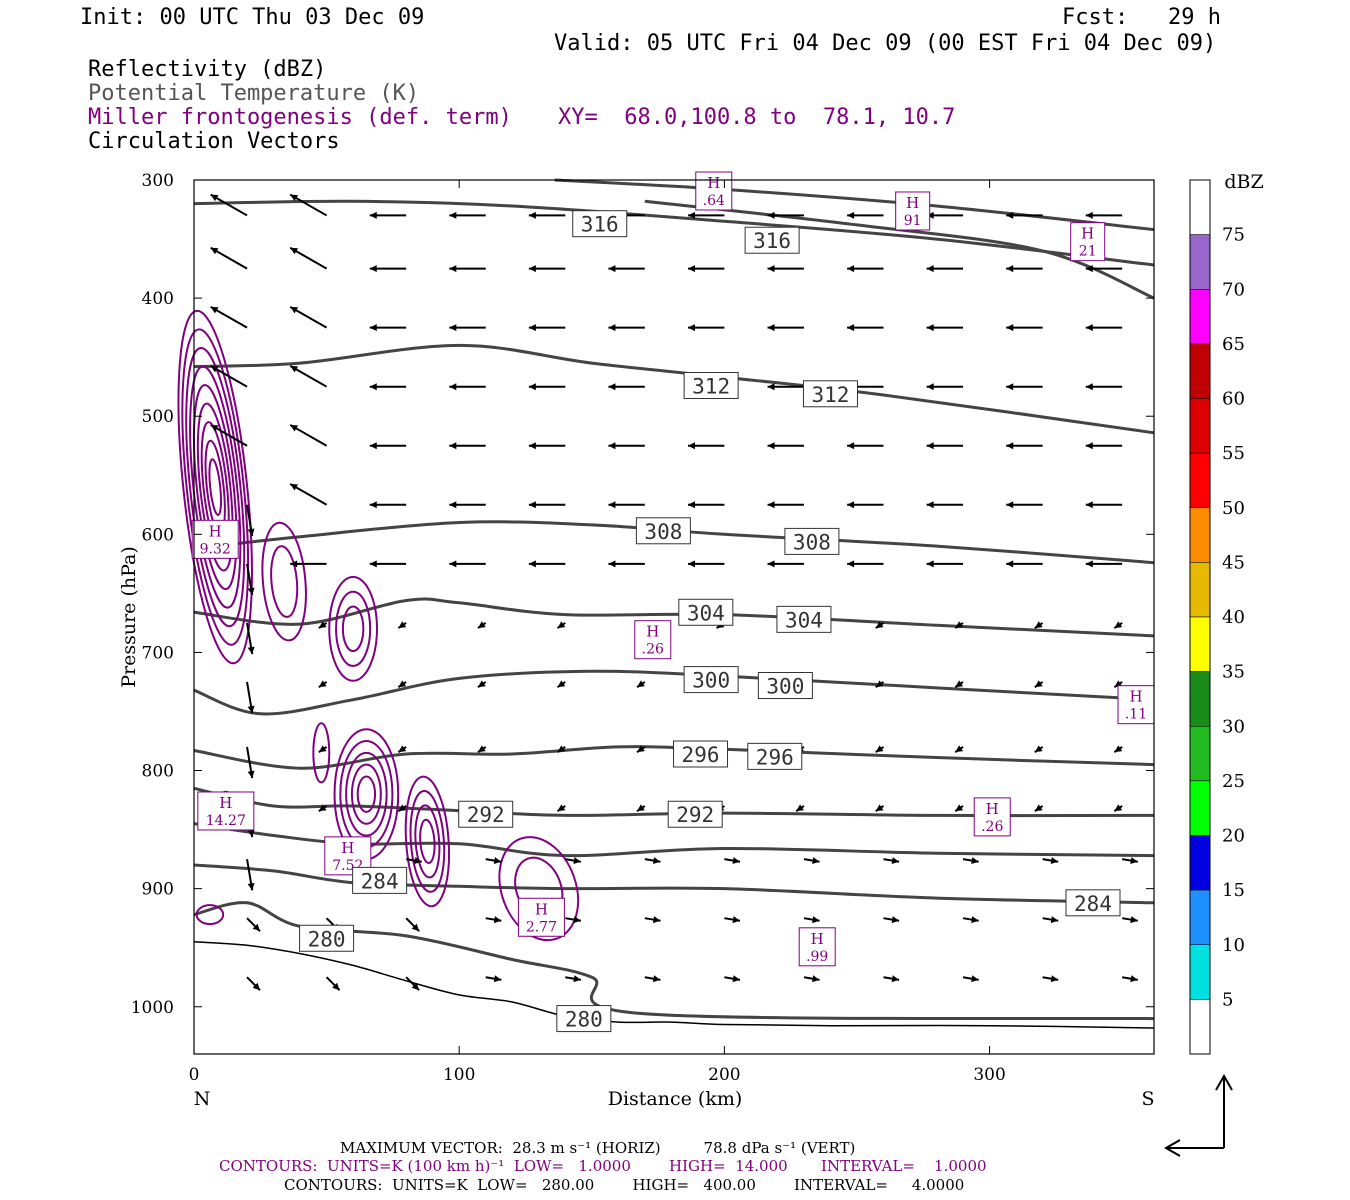 This screenshot has width=1350, height=1200. Describe the element at coordinates (1227, 999) in the screenshot. I see `legend-level-label: 5` at that location.